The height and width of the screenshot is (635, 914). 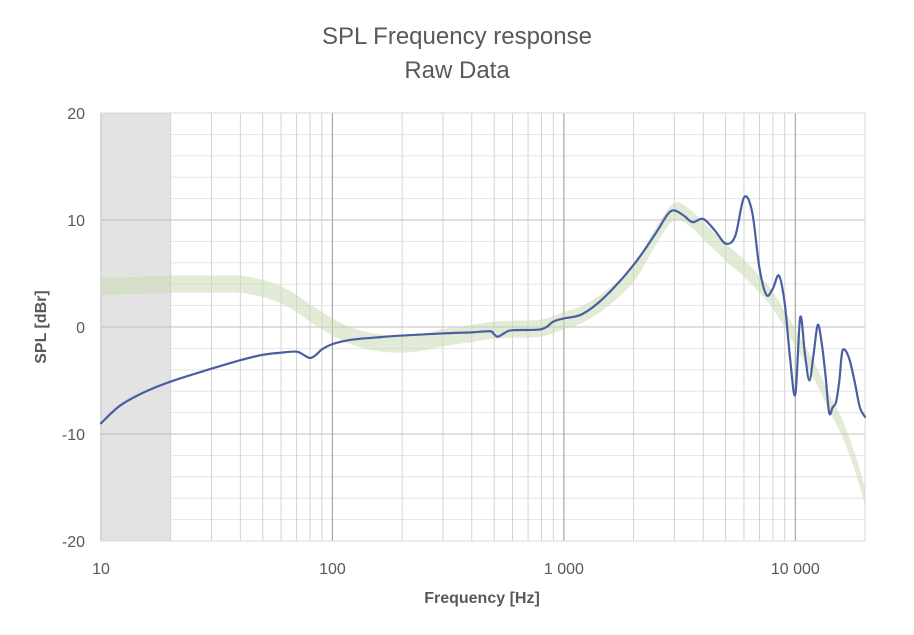 I want to click on y-tick-label: 10, so click(x=76, y=221).